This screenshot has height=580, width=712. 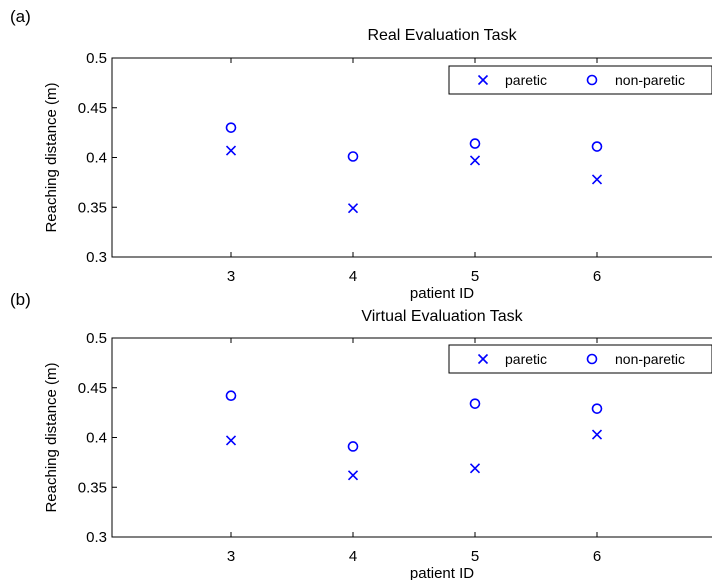 I want to click on panel-label: (b), so click(x=20, y=299).